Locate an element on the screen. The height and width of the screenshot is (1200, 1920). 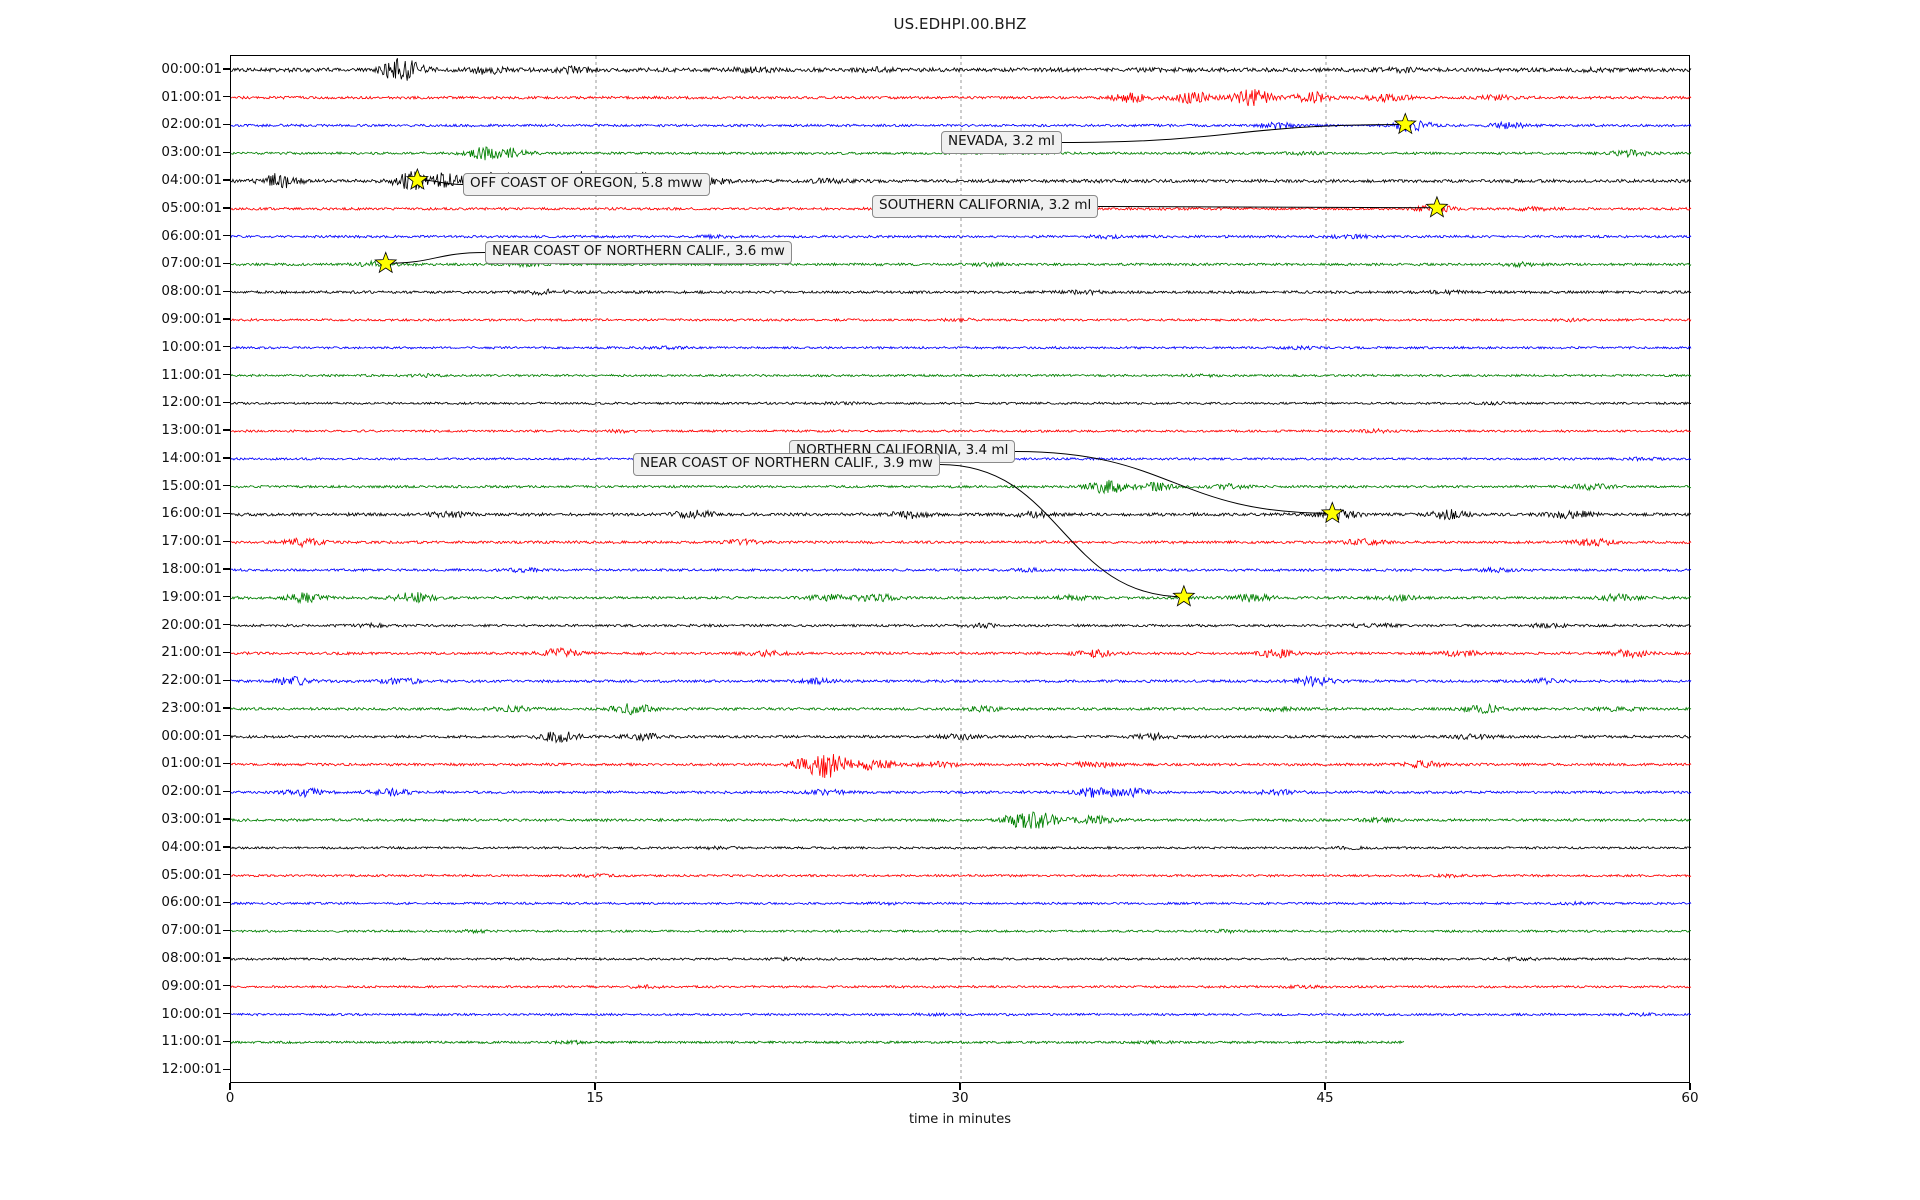
x-axis-tick-label: 60 is located at coordinates (1690, 1098).